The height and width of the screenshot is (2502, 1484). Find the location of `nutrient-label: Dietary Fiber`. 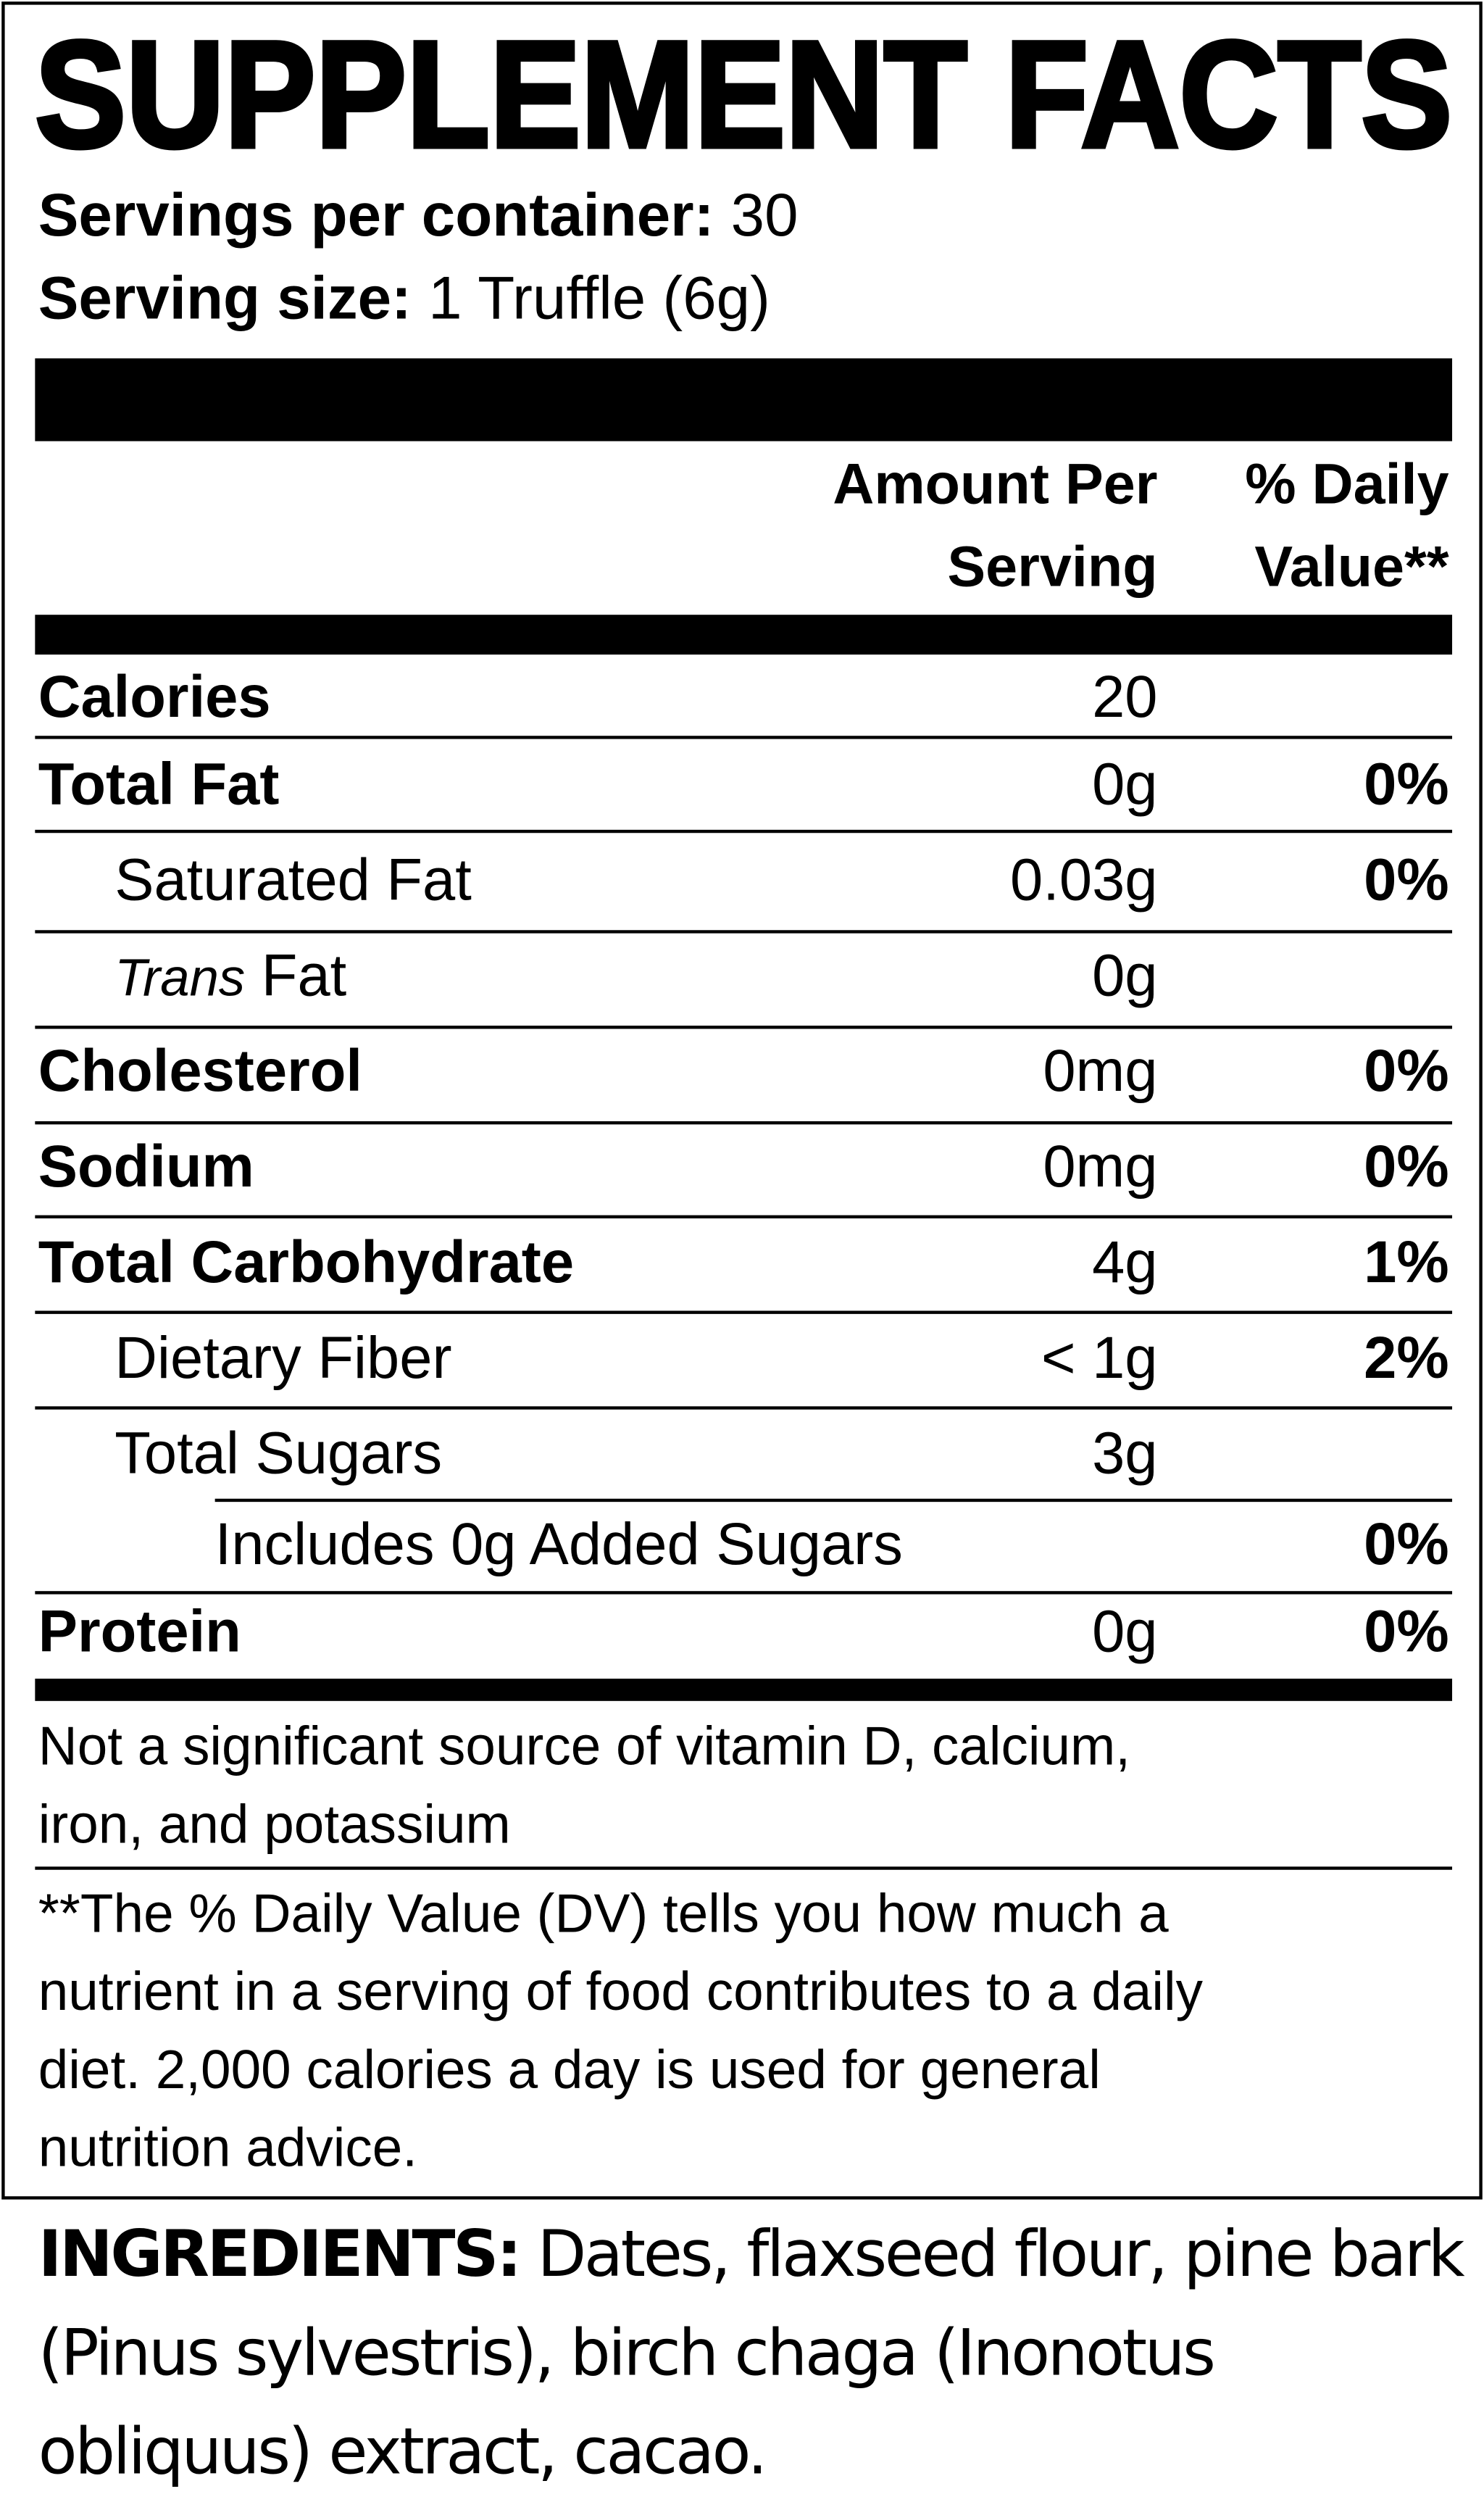

nutrient-label: Dietary Fiber is located at coordinates (283, 1358).